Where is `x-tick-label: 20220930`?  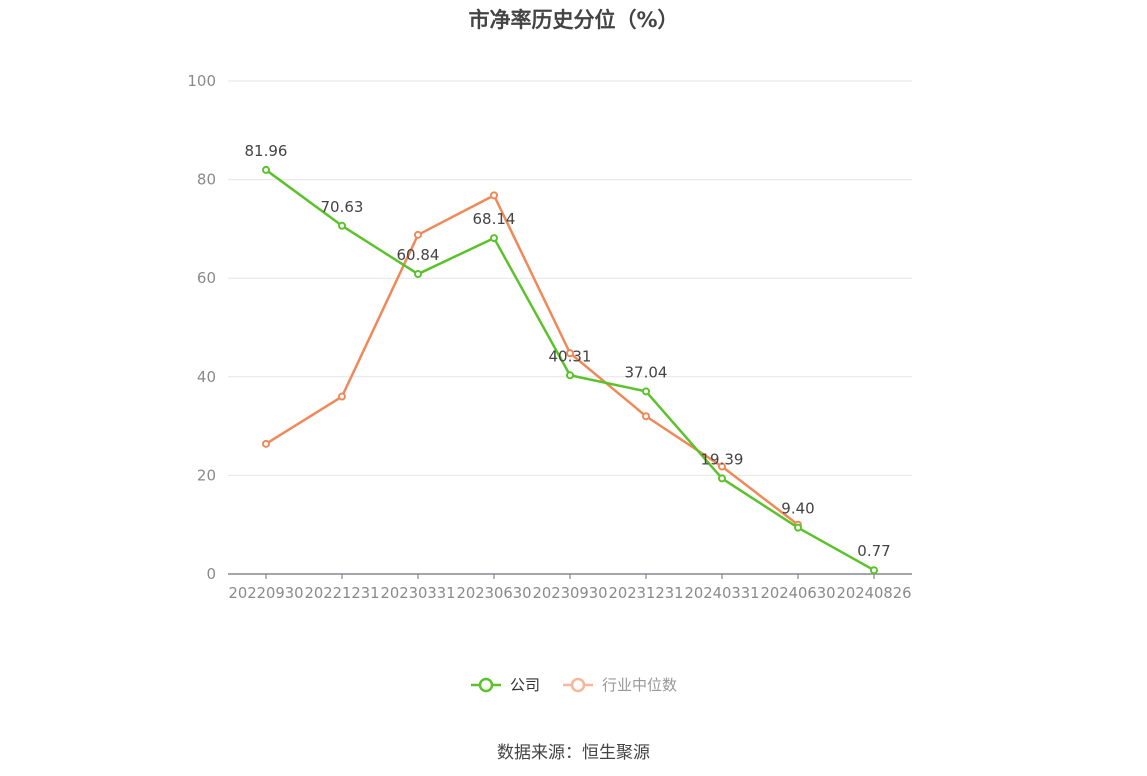 x-tick-label: 20220930 is located at coordinates (266, 593).